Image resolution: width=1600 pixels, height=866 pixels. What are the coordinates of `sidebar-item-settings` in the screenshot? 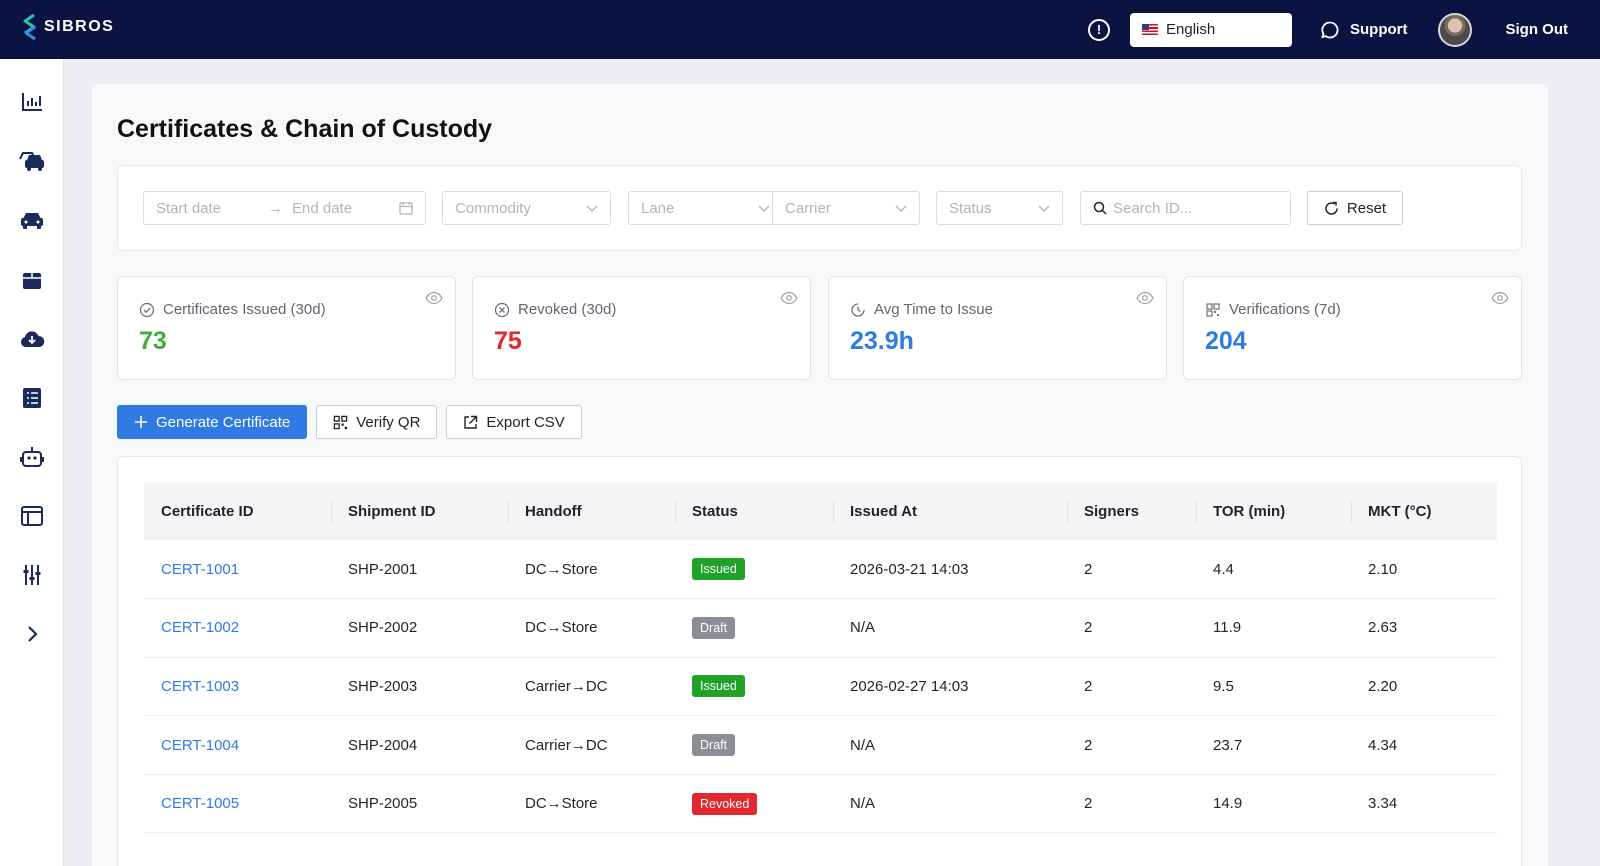 It's located at (32, 575).